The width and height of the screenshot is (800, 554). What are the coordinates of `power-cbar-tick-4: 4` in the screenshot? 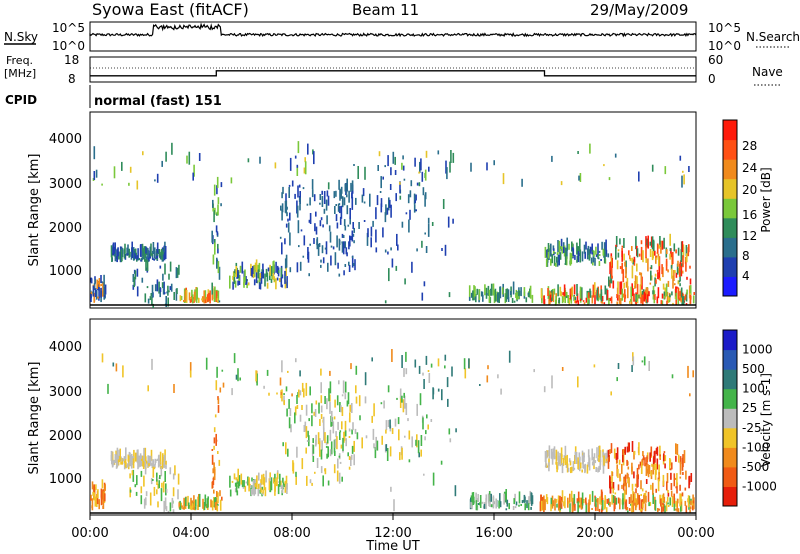 It's located at (746, 276).